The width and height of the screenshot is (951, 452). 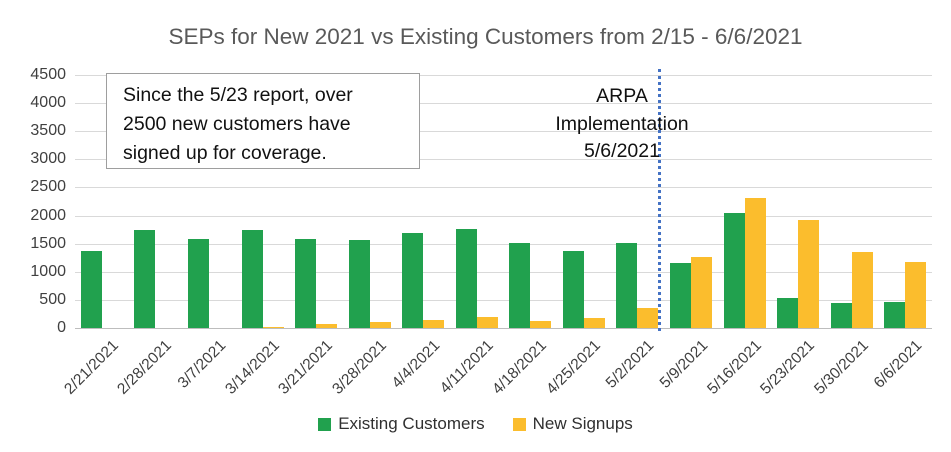 I want to click on x-axis-tick-label: 2/21/2021, so click(x=91, y=367).